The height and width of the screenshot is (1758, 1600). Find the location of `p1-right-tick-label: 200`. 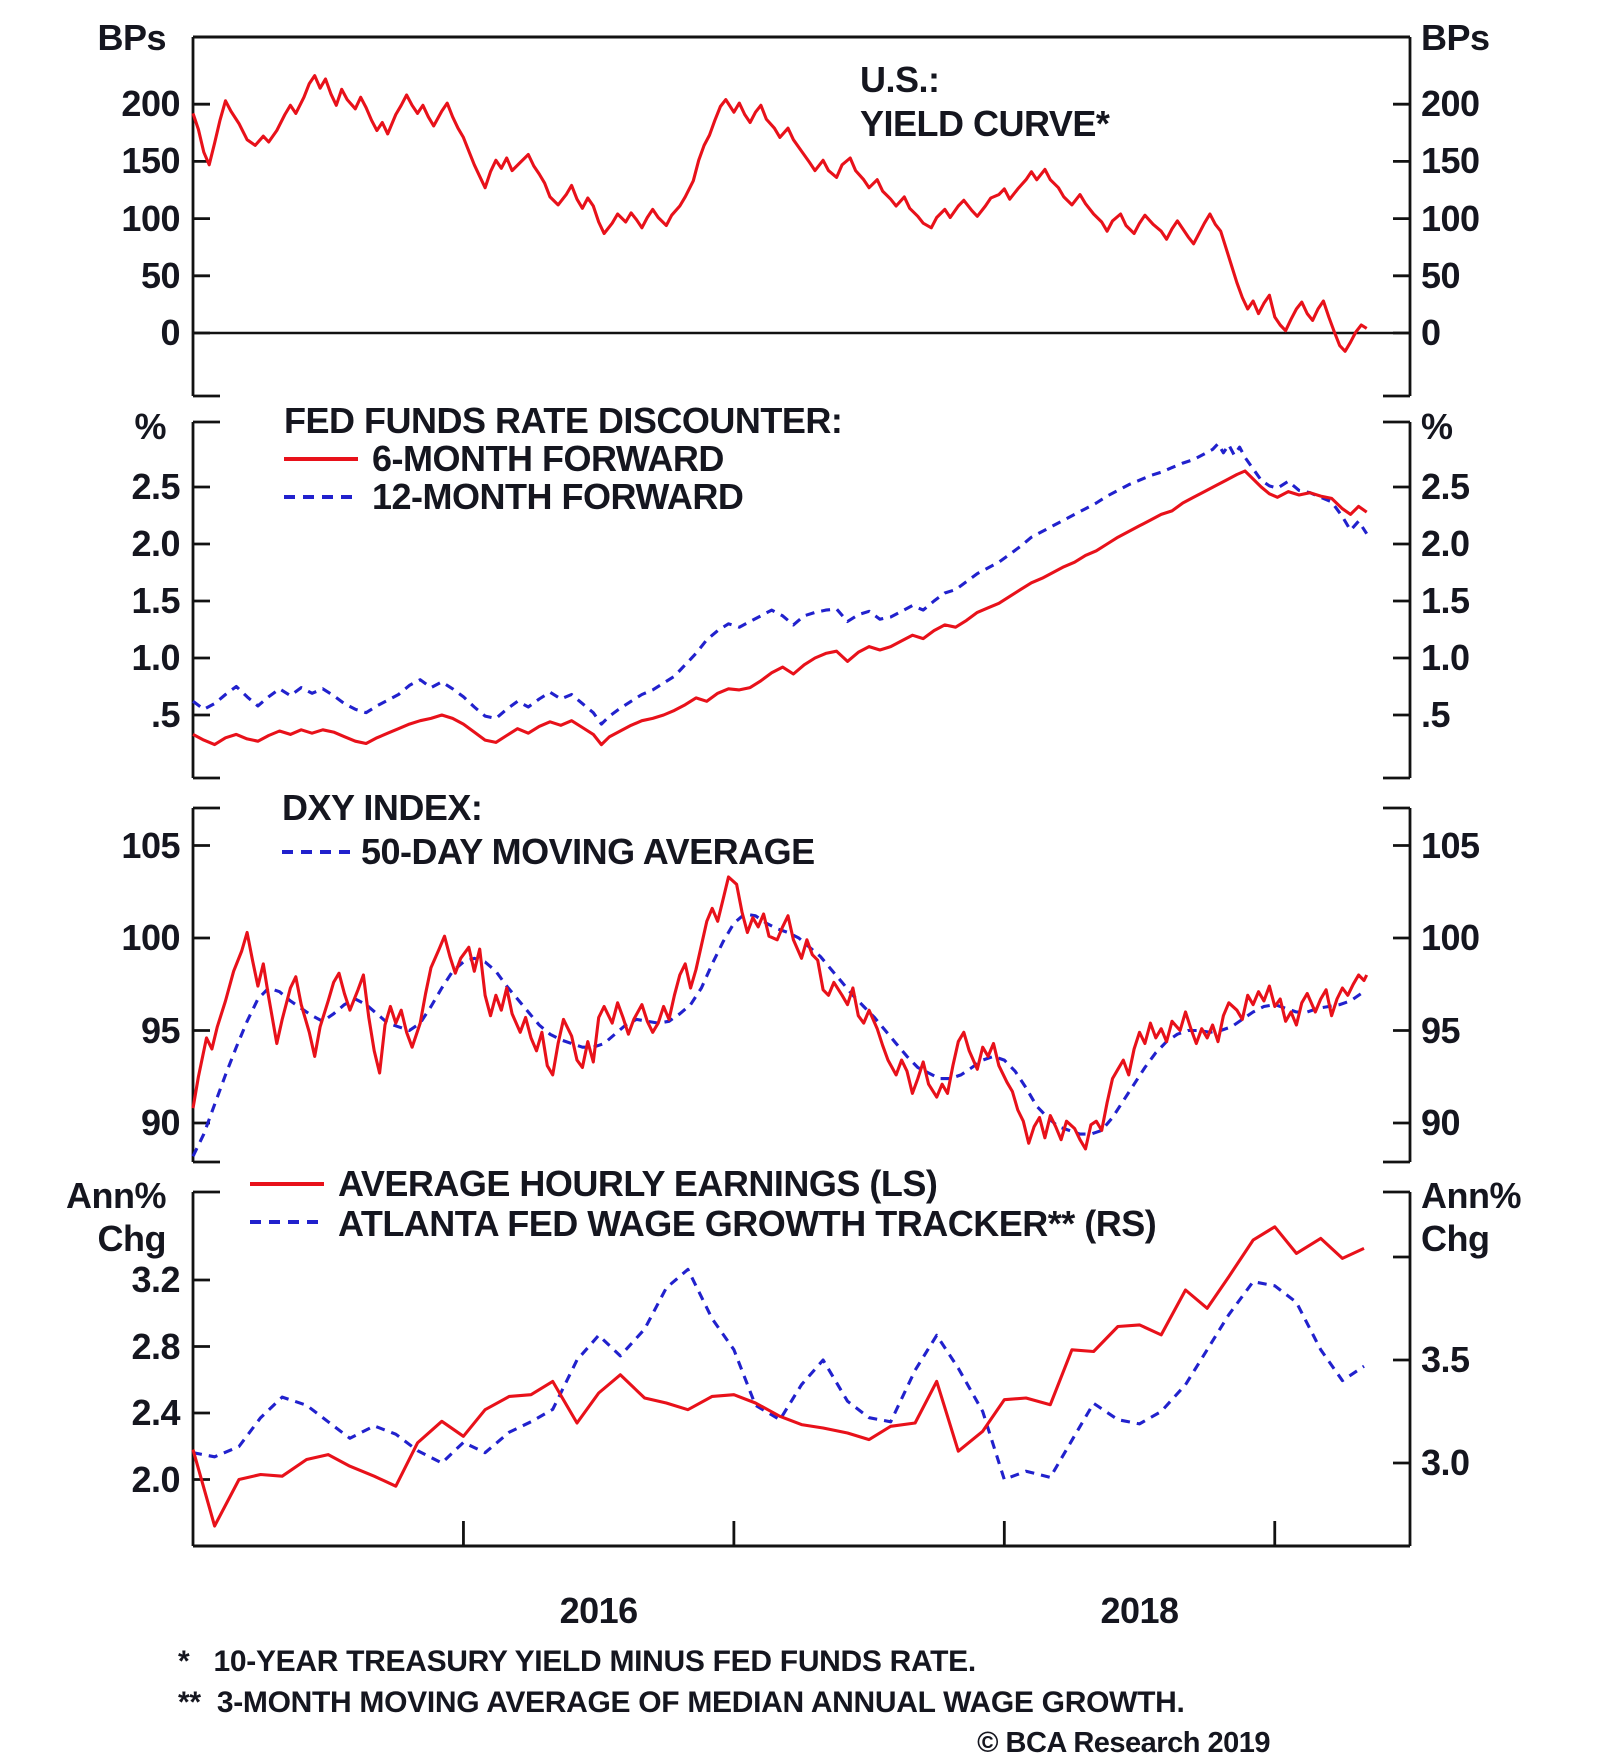

p1-right-tick-label: 200 is located at coordinates (1450, 104).